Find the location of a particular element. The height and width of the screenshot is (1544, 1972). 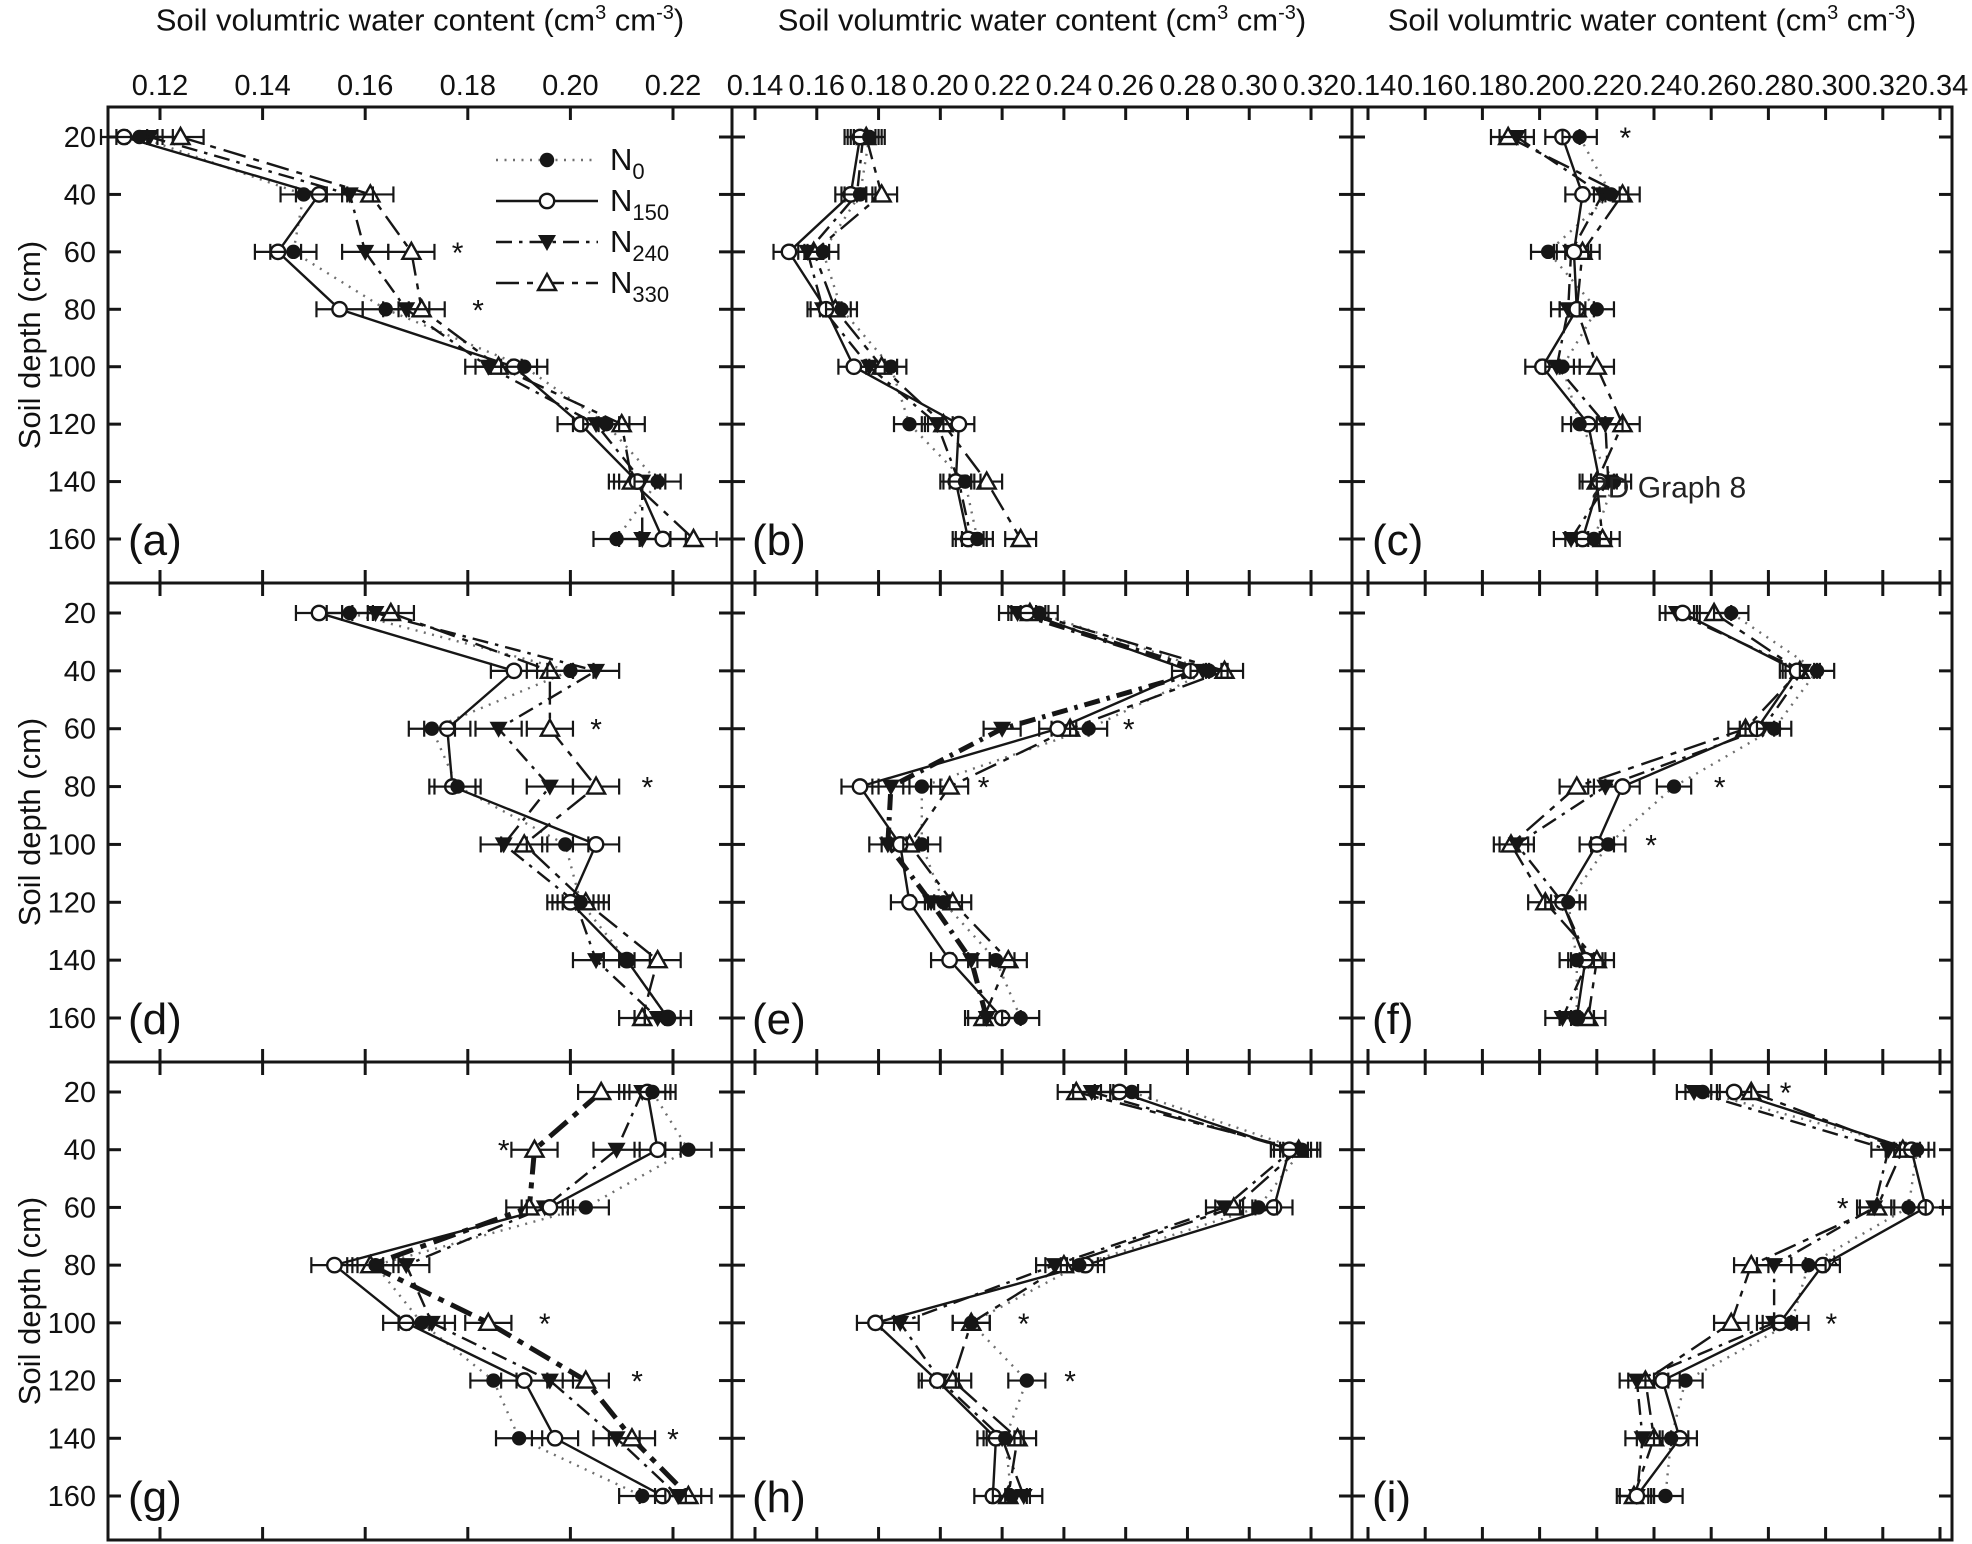

panel-h: * * (h) is located at coordinates (1042, 1301).